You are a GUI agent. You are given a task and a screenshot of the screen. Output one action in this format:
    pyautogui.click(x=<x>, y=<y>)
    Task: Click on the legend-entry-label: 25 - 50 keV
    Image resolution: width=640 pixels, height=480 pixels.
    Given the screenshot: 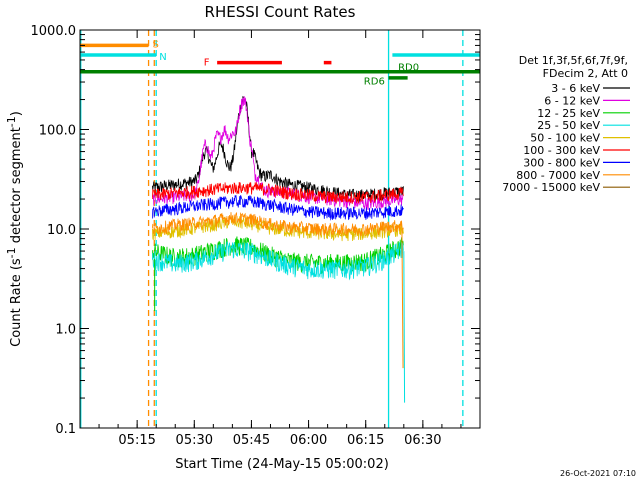 What is the action you would take?
    pyautogui.click(x=568, y=125)
    